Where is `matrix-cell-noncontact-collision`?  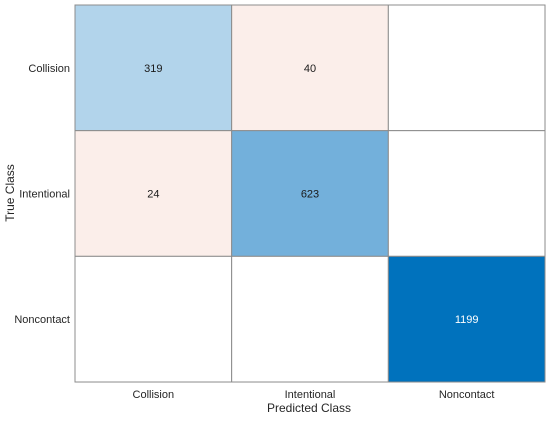
matrix-cell-noncontact-collision is located at coordinates (153, 319).